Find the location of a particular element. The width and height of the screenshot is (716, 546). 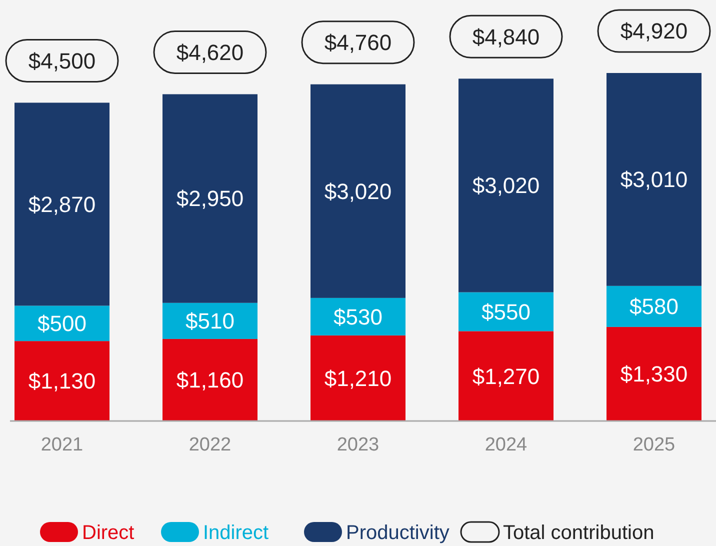

data-label: $1,210 is located at coordinates (358, 378).